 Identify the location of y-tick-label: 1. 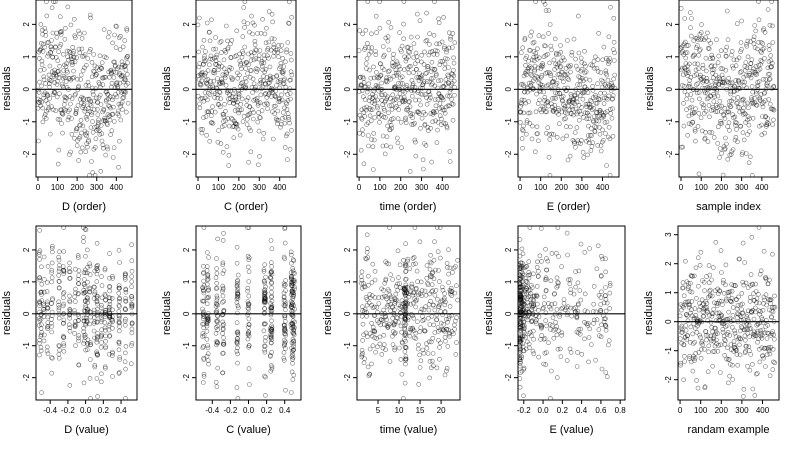
(26, 56).